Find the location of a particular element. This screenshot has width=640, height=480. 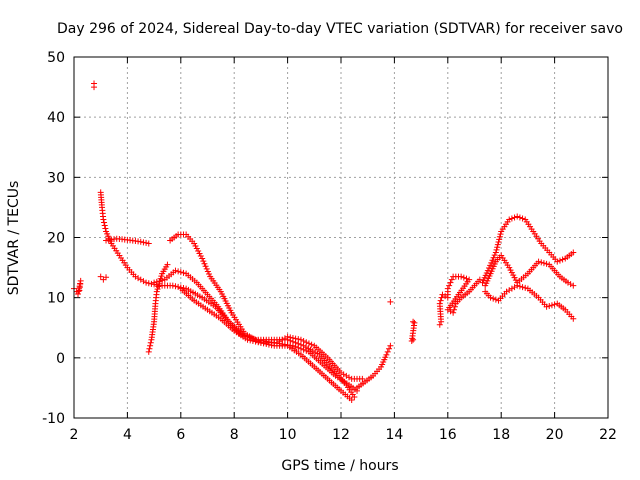

series-pass-g-bottom is located at coordinates (266, 344).